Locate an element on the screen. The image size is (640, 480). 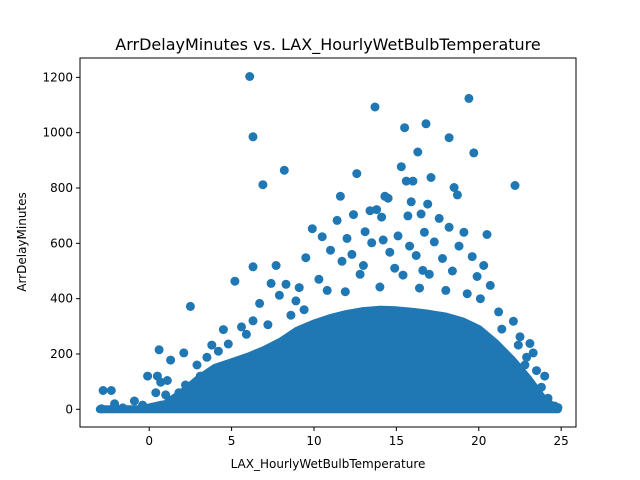
x-tick-label: 5 is located at coordinates (232, 441).